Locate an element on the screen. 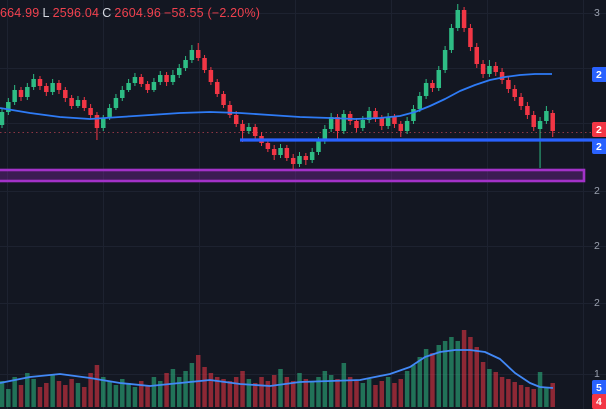 The height and width of the screenshot is (409, 606). price-tick-label: 1 is located at coordinates (597, 374).